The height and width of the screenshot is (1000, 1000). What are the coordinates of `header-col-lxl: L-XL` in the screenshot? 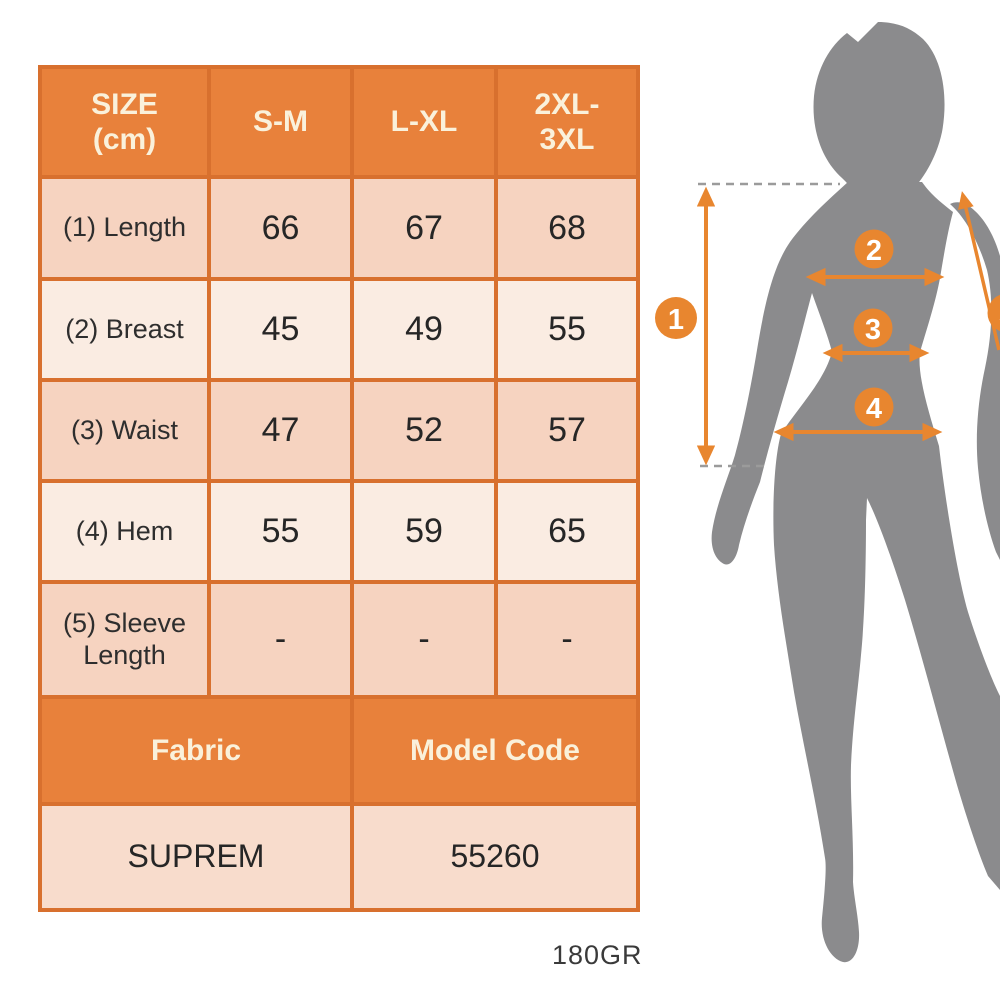 It's located at (424, 122).